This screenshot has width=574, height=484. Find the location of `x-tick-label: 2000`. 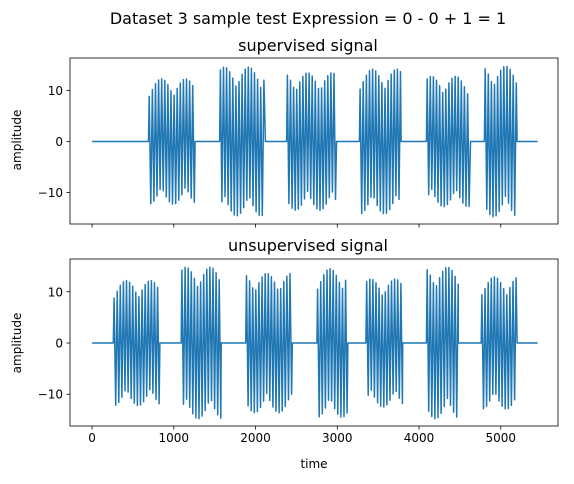

x-tick-label: 2000 is located at coordinates (255, 438).